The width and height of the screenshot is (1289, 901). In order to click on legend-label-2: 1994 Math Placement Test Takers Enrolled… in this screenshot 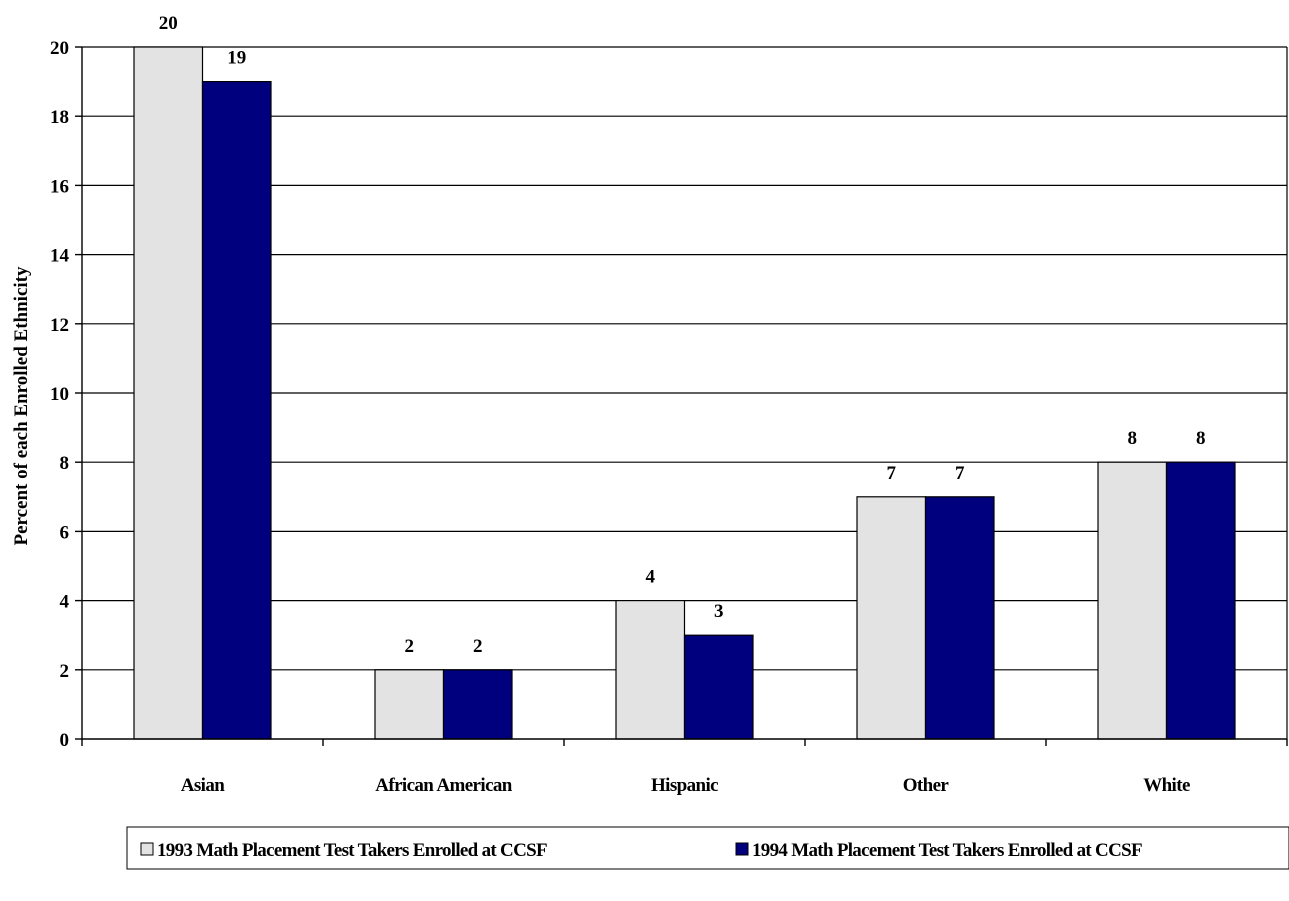, I will do `click(947, 850)`.